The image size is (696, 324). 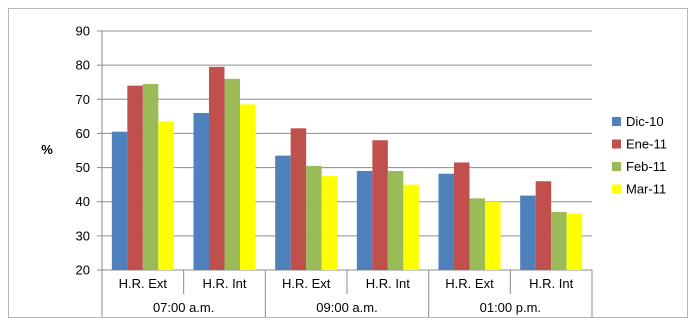 What do you see at coordinates (83, 270) in the screenshot?
I see `y-tick-label: 20` at bounding box center [83, 270].